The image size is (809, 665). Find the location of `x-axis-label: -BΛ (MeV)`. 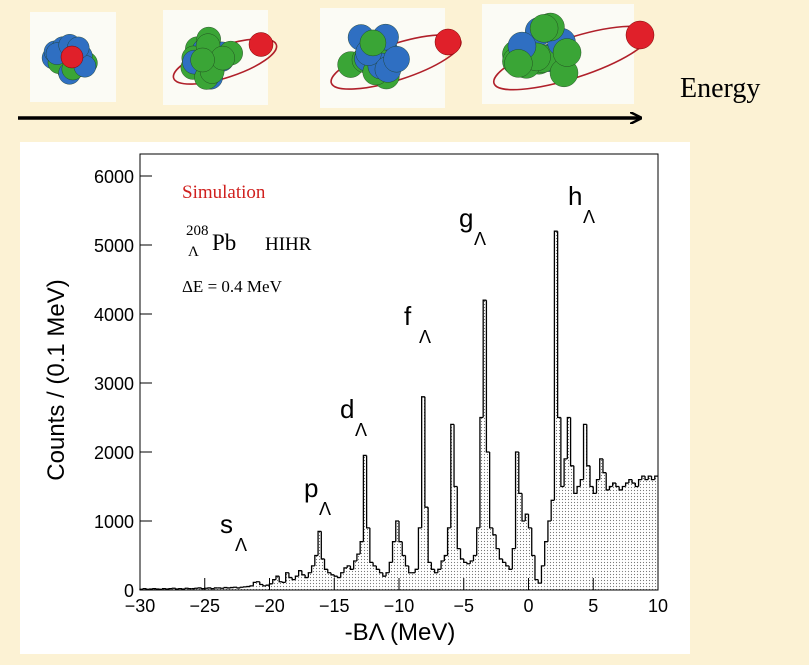

x-axis-label: -BΛ (MeV) is located at coordinates (400, 632).